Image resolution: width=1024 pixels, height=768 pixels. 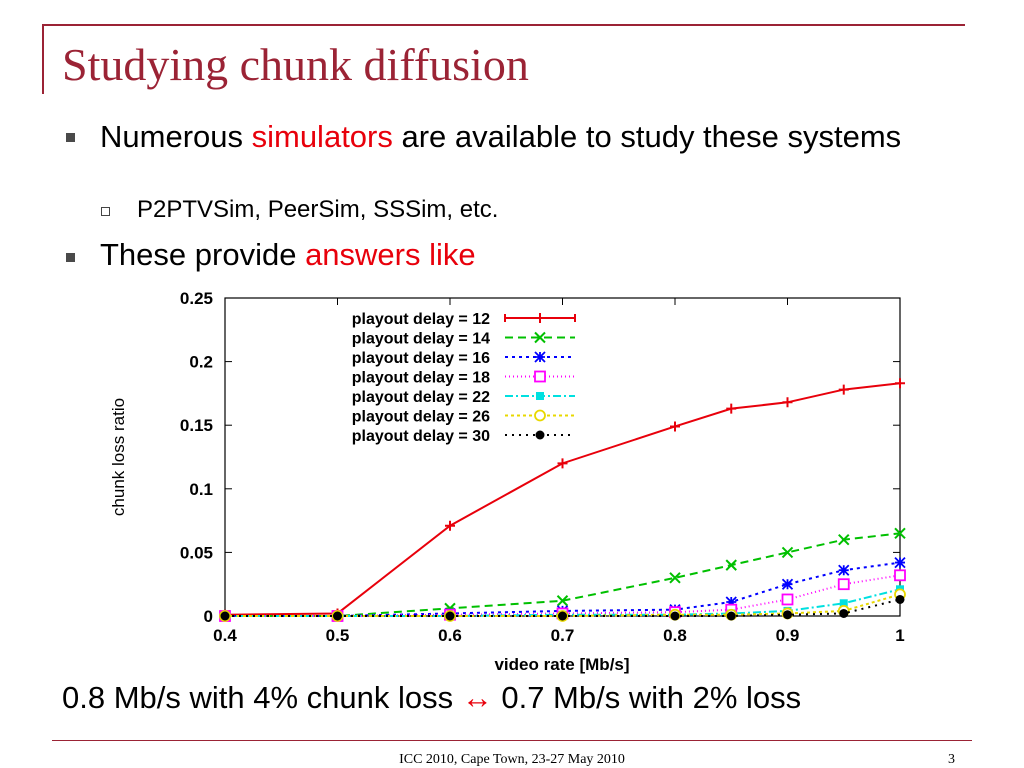 I want to click on y-tick-label: 0, so click(x=208, y=616).